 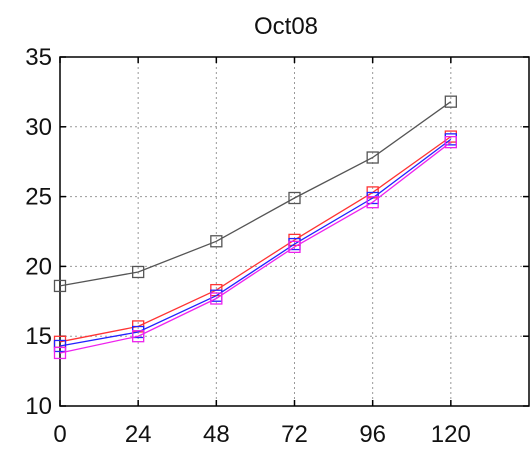 I want to click on x-tick-label: 96, so click(x=372, y=434).